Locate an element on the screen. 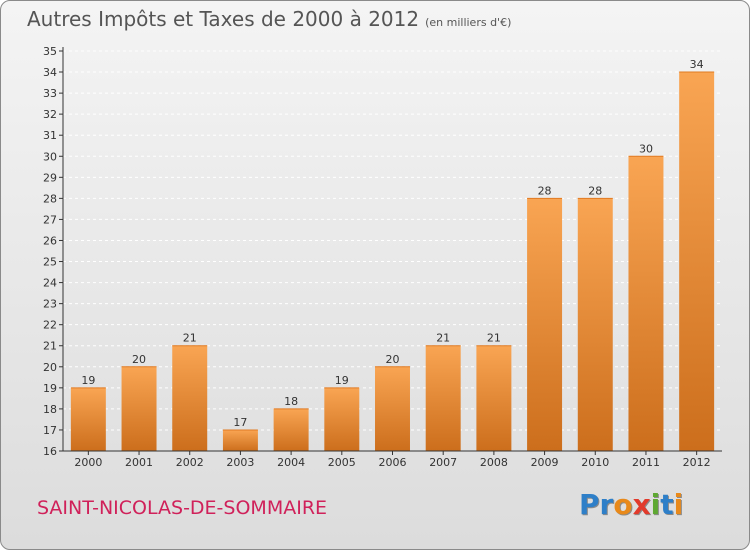  y-tick-label: 24 is located at coordinates (50, 283).